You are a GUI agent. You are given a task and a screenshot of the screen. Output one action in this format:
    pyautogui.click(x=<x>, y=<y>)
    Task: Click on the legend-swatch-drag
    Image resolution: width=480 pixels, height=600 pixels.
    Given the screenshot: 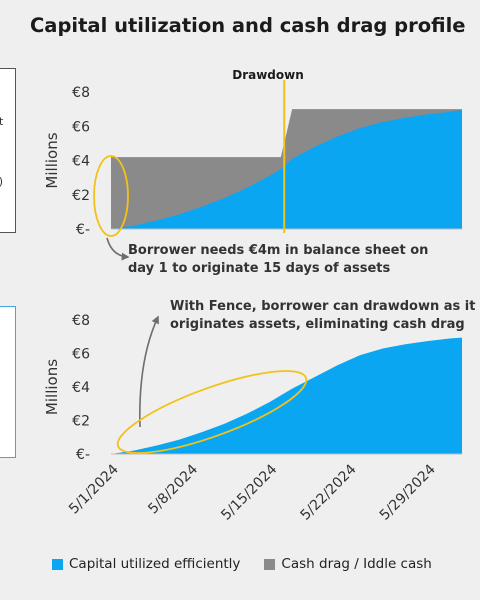 What is the action you would take?
    pyautogui.click(x=270, y=564)
    